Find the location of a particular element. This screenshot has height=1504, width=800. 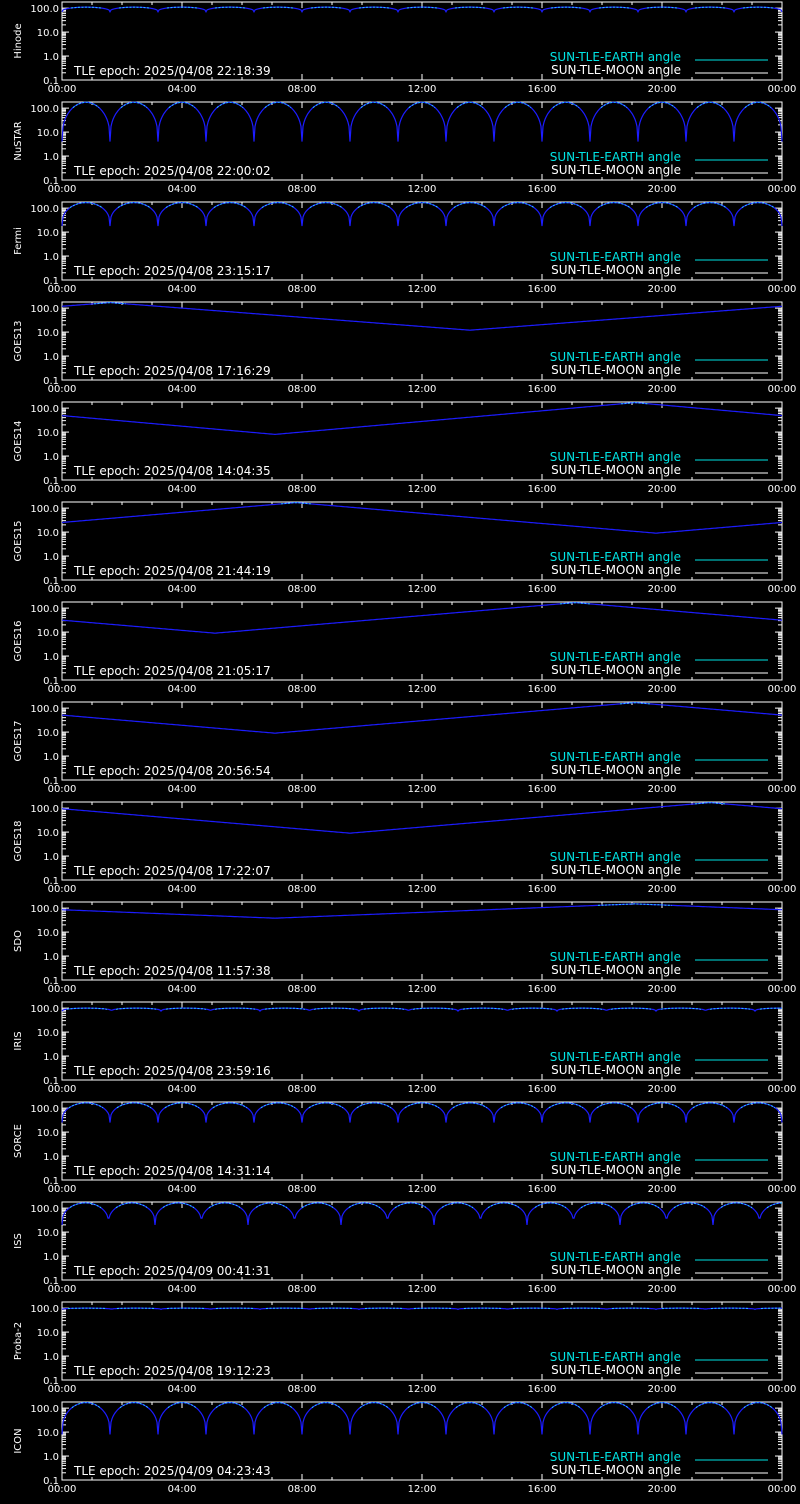

tle-epoch-label: TLE epoch: 2025/04/08 20:56:54 is located at coordinates (172, 771).